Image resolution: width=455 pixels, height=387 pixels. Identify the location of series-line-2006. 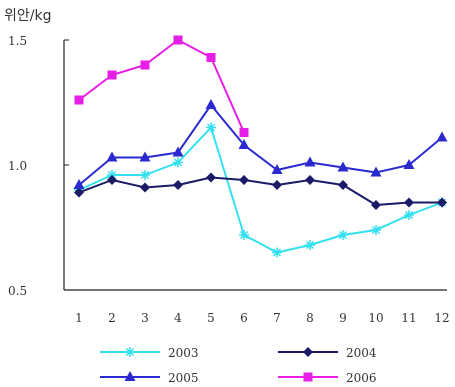
(161, 86).